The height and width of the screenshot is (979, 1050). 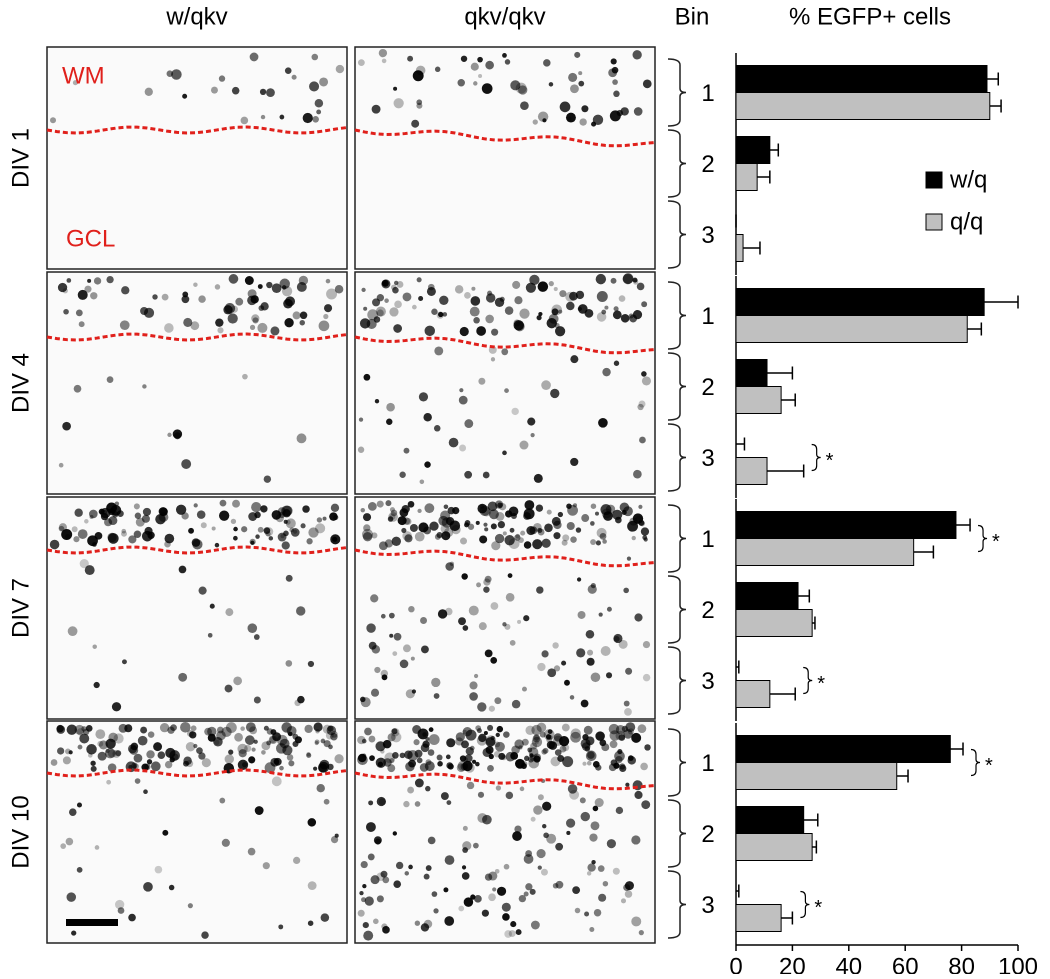 I want to click on x-tick-label: 0, so click(x=735, y=963).